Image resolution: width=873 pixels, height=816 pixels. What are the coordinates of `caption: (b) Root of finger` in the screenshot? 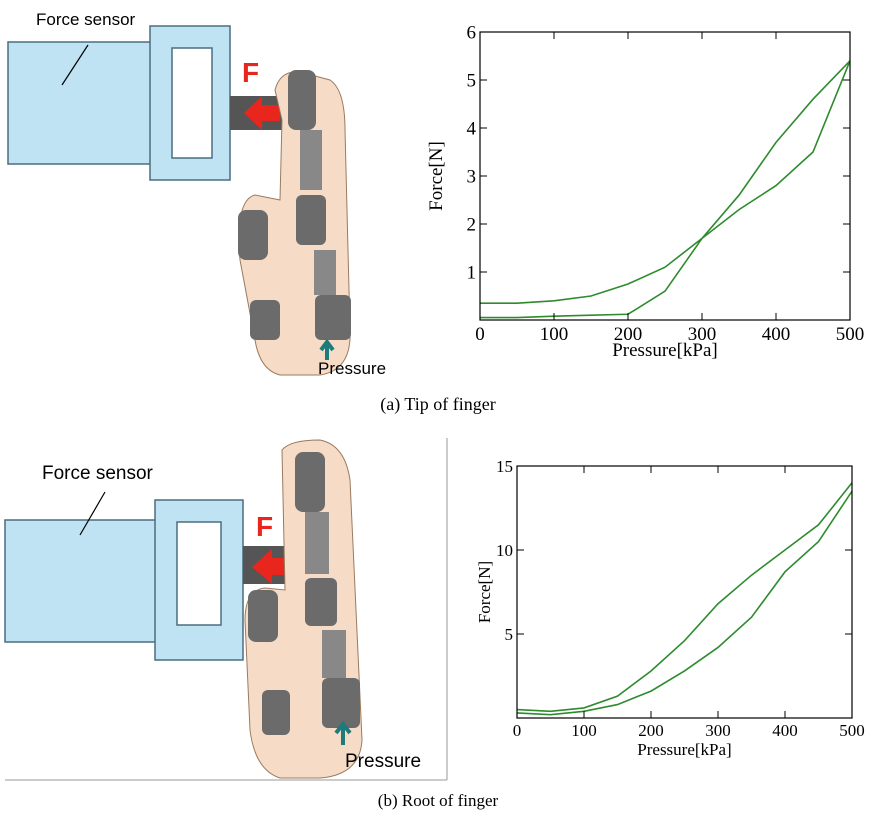 It's located at (438, 800).